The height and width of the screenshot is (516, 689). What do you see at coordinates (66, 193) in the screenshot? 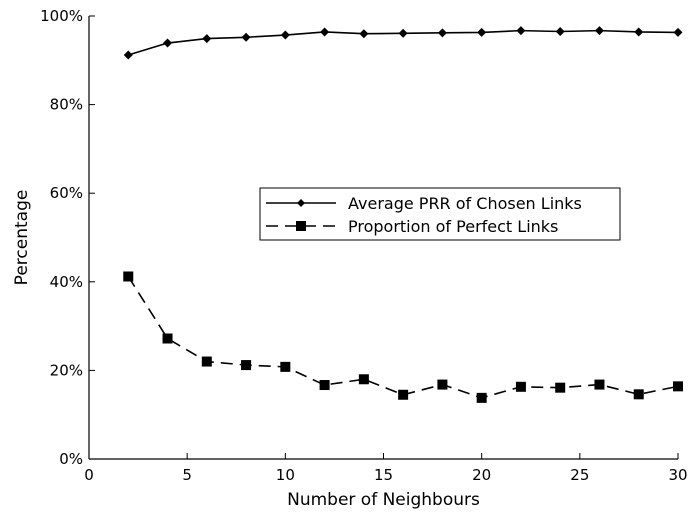
I see `y-tick-label: 60%` at bounding box center [66, 193].